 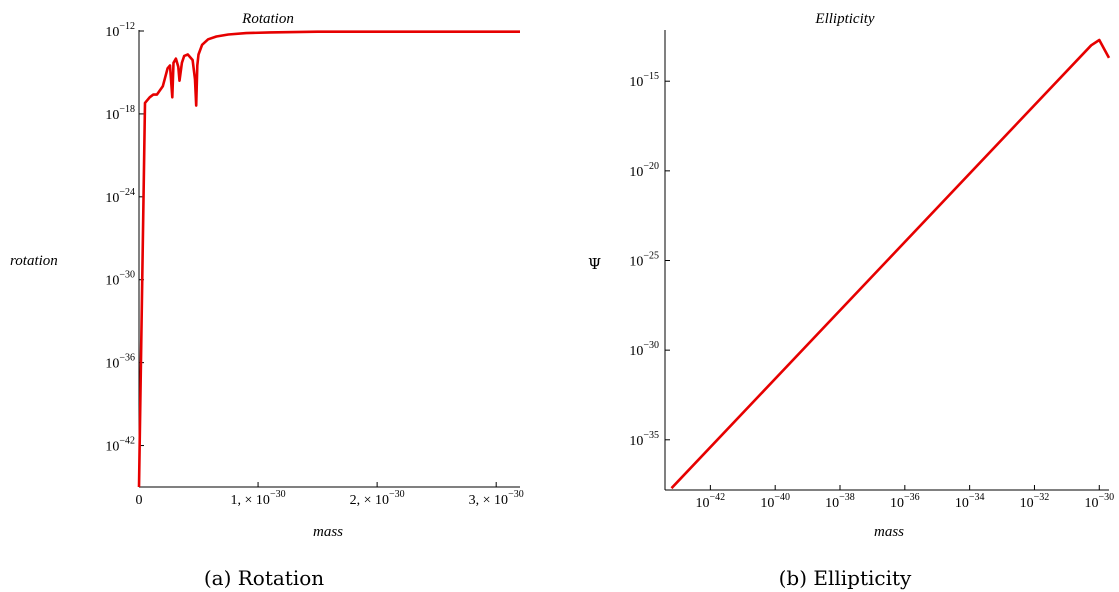 I want to click on rotation-caption: (a) Rotation, so click(x=264, y=578).